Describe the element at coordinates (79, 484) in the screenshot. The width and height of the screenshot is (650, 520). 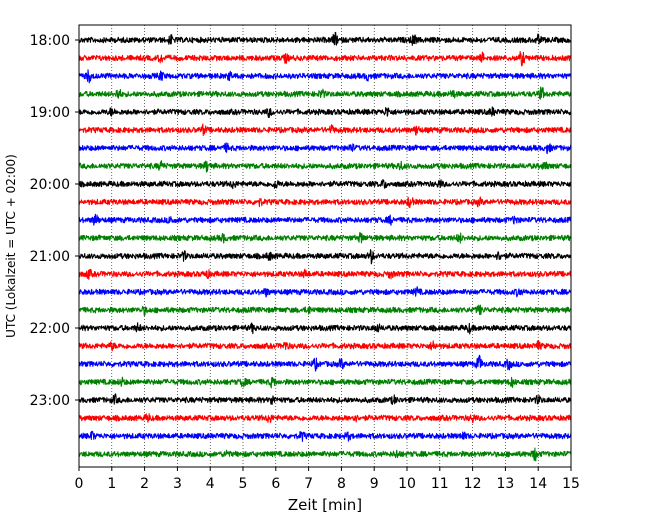
I see `x-tick-label: 0` at that location.